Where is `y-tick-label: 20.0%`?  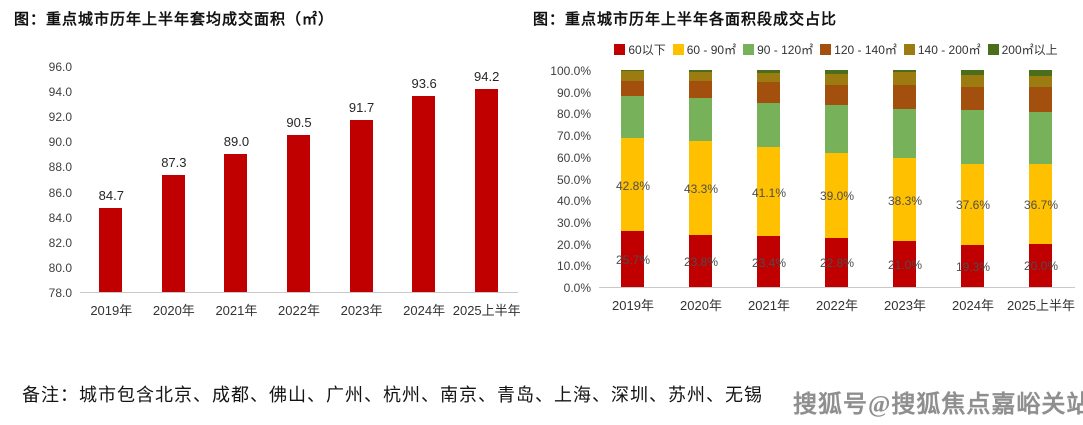 y-tick-label: 20.0% is located at coordinates (573, 244).